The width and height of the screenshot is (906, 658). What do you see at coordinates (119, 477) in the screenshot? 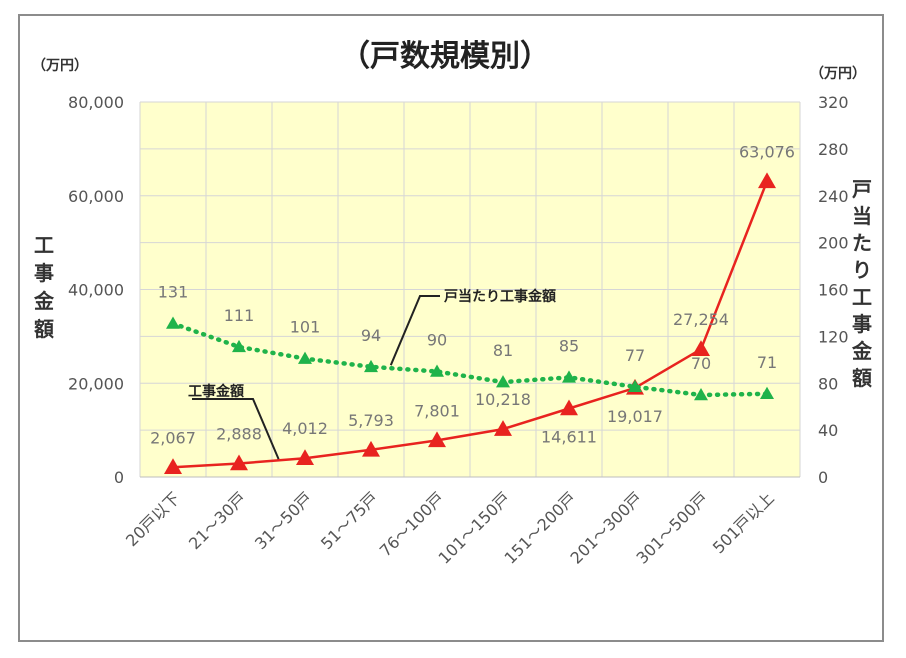
I see `y-tick-label: 0` at bounding box center [119, 477].